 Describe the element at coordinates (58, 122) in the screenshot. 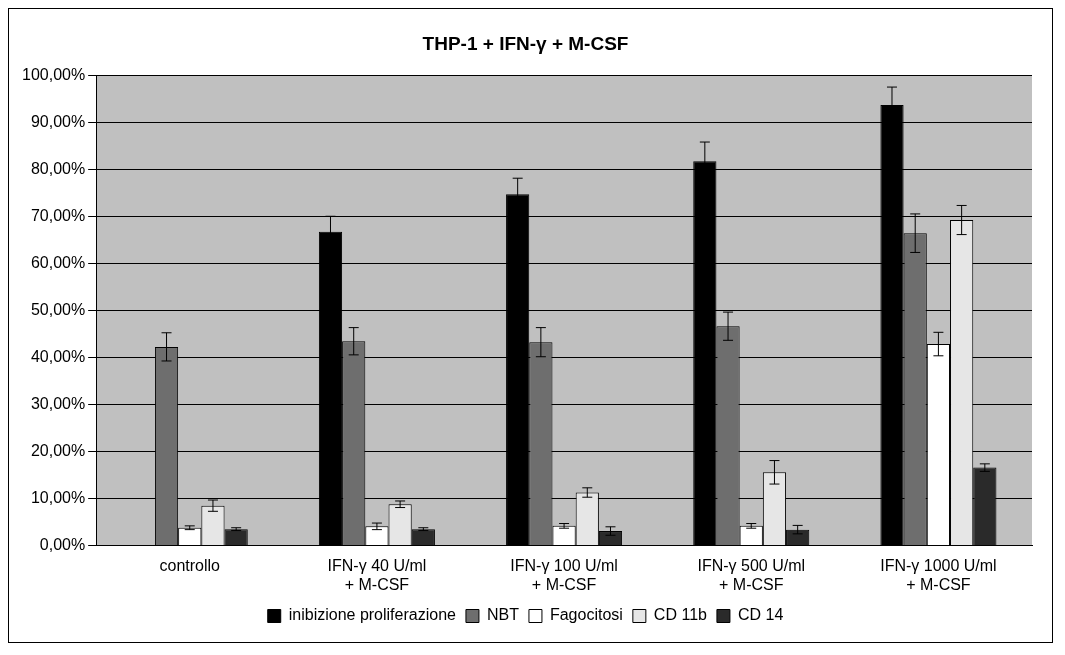

I see `y-tick-label: 90,00%` at that location.